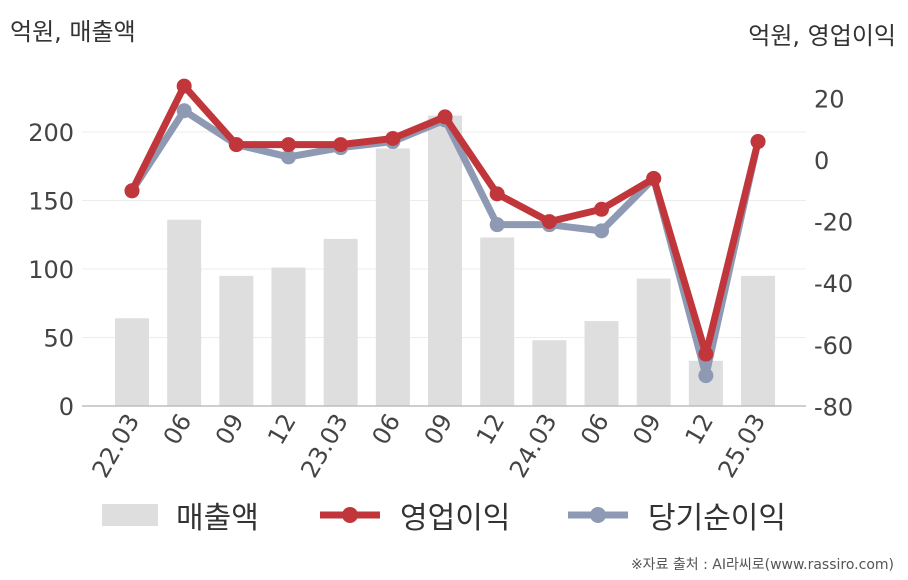 This screenshot has height=580, width=908. I want to click on legend-swatch-operating-profit, so click(350, 515).